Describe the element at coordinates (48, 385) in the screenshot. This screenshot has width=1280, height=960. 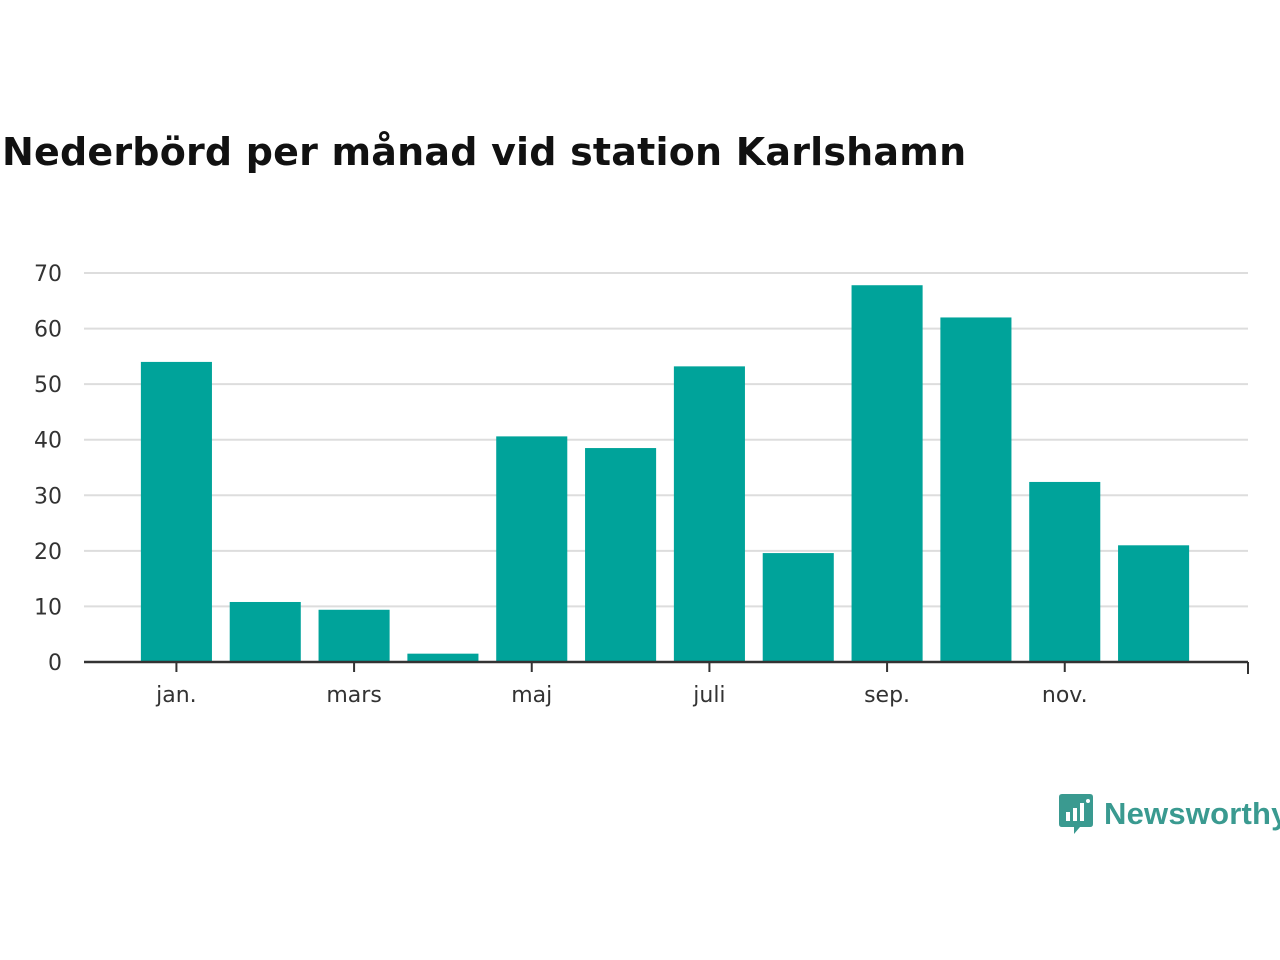
I see `y-tick-label-50: 50` at that location.